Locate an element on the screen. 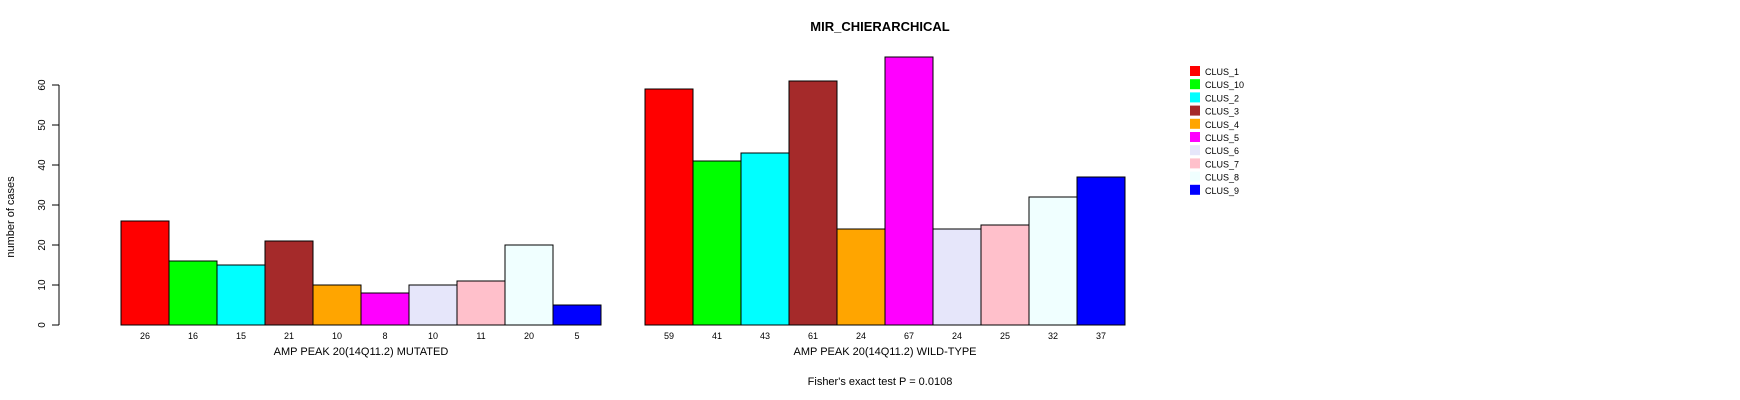 The height and width of the screenshot is (400, 1740). bar-count-label: 37 is located at coordinates (1101, 336).